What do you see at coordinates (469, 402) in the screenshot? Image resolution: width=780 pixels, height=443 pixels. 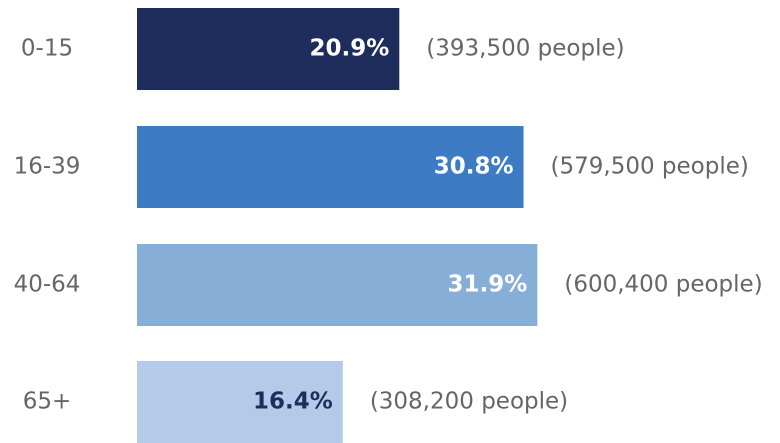 I see `annotation: (308,200 people)` at bounding box center [469, 402].